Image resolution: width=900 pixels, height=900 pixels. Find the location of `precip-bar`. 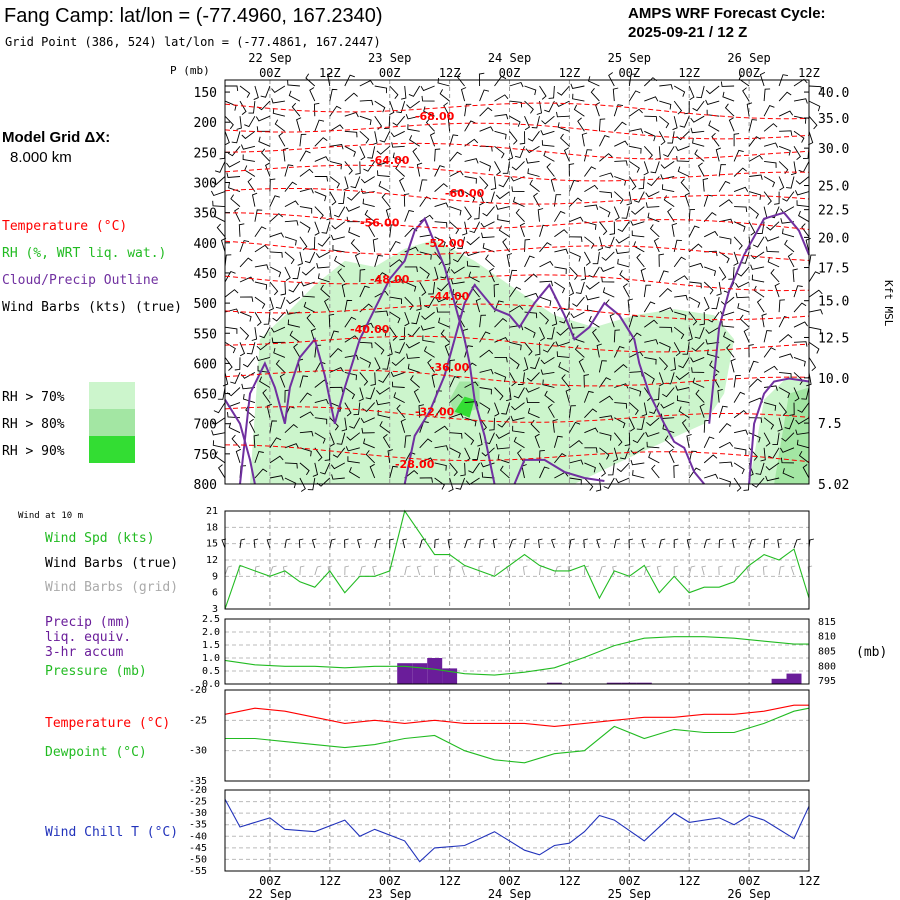

precip-bar is located at coordinates (554, 683).